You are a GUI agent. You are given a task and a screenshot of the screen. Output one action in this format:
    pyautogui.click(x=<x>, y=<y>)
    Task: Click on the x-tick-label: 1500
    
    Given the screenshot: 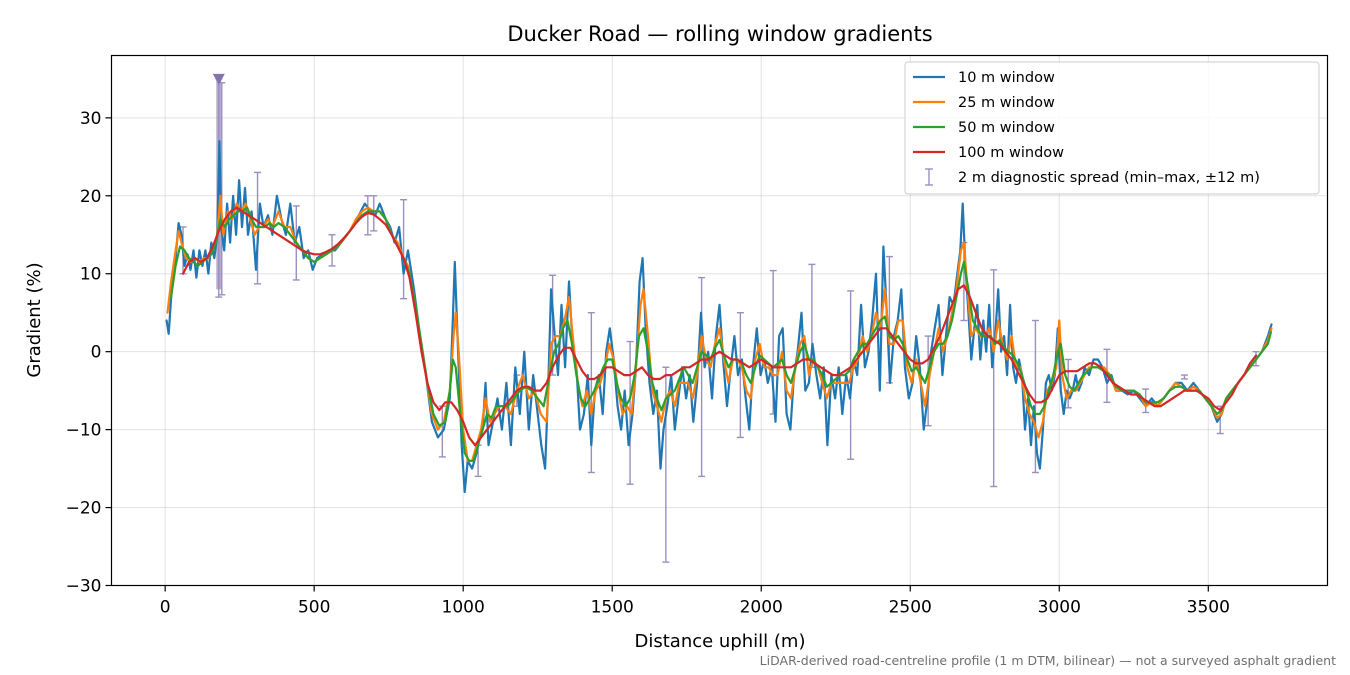 What is the action you would take?
    pyautogui.click(x=612, y=608)
    